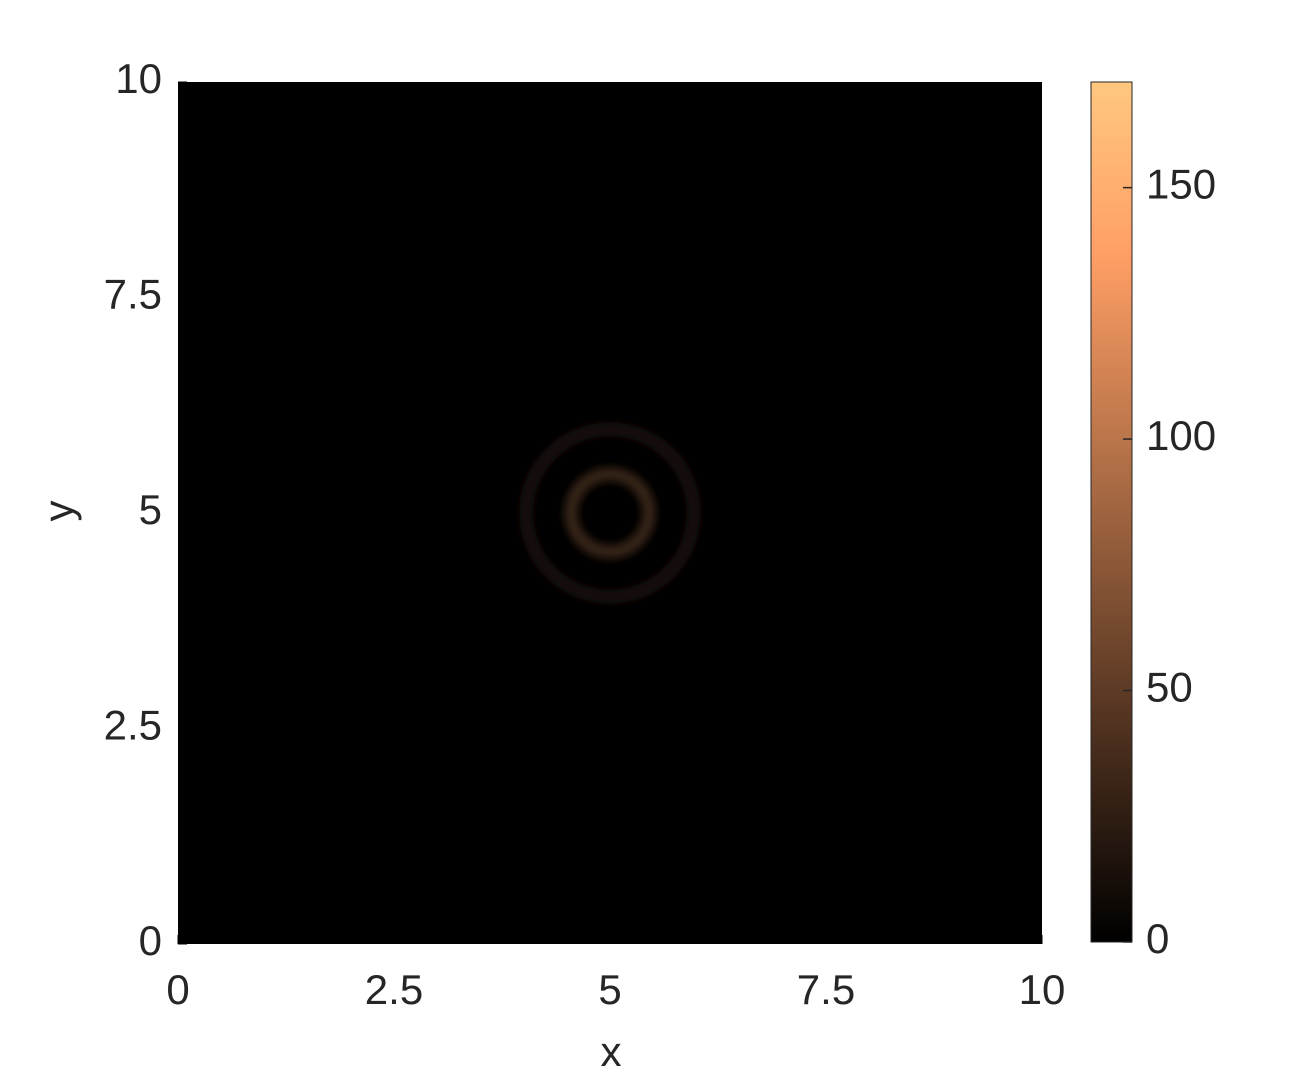  I want to click on y-tick-label: 2.5, so click(133, 725).